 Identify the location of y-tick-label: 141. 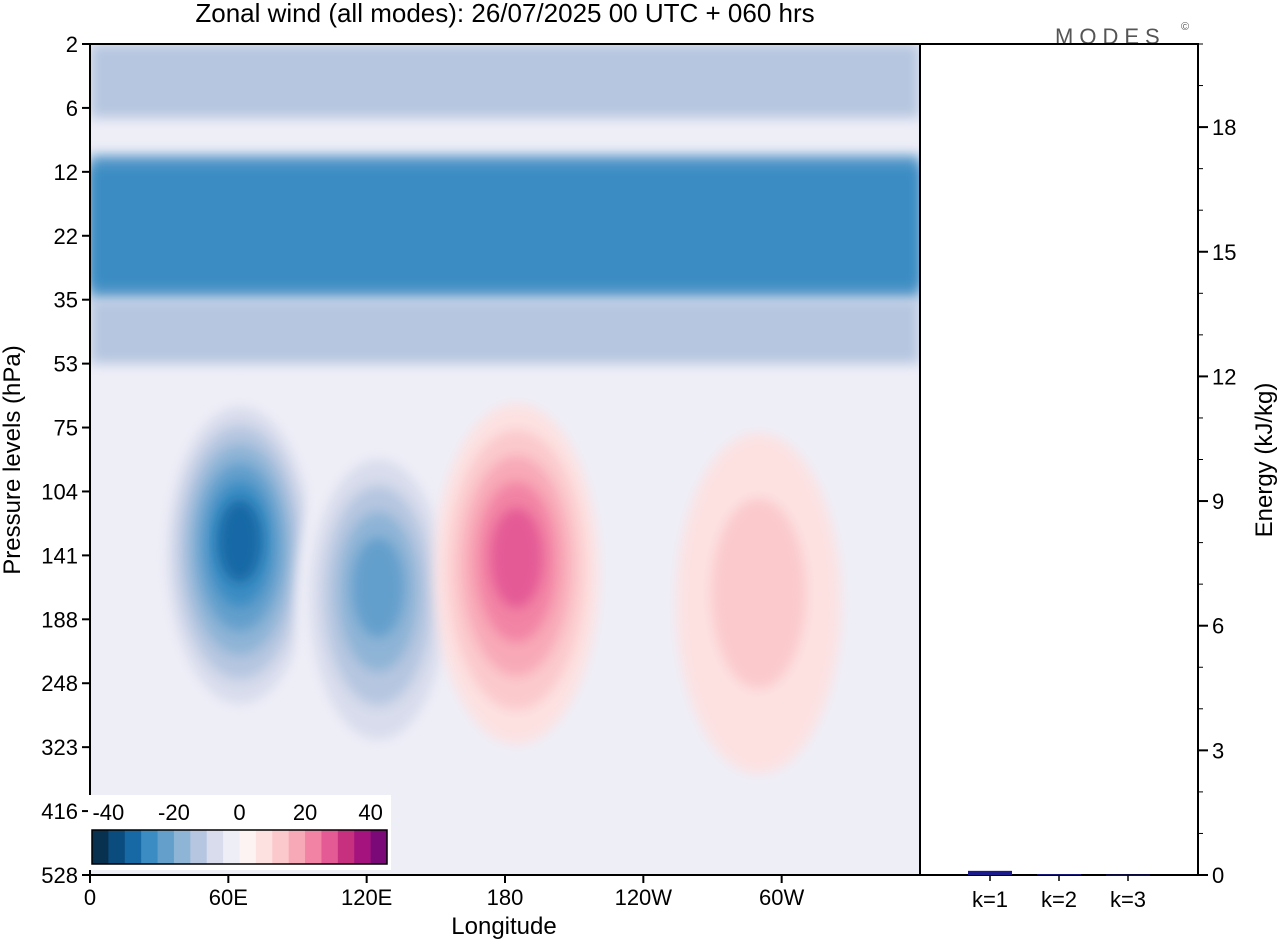
(59, 555).